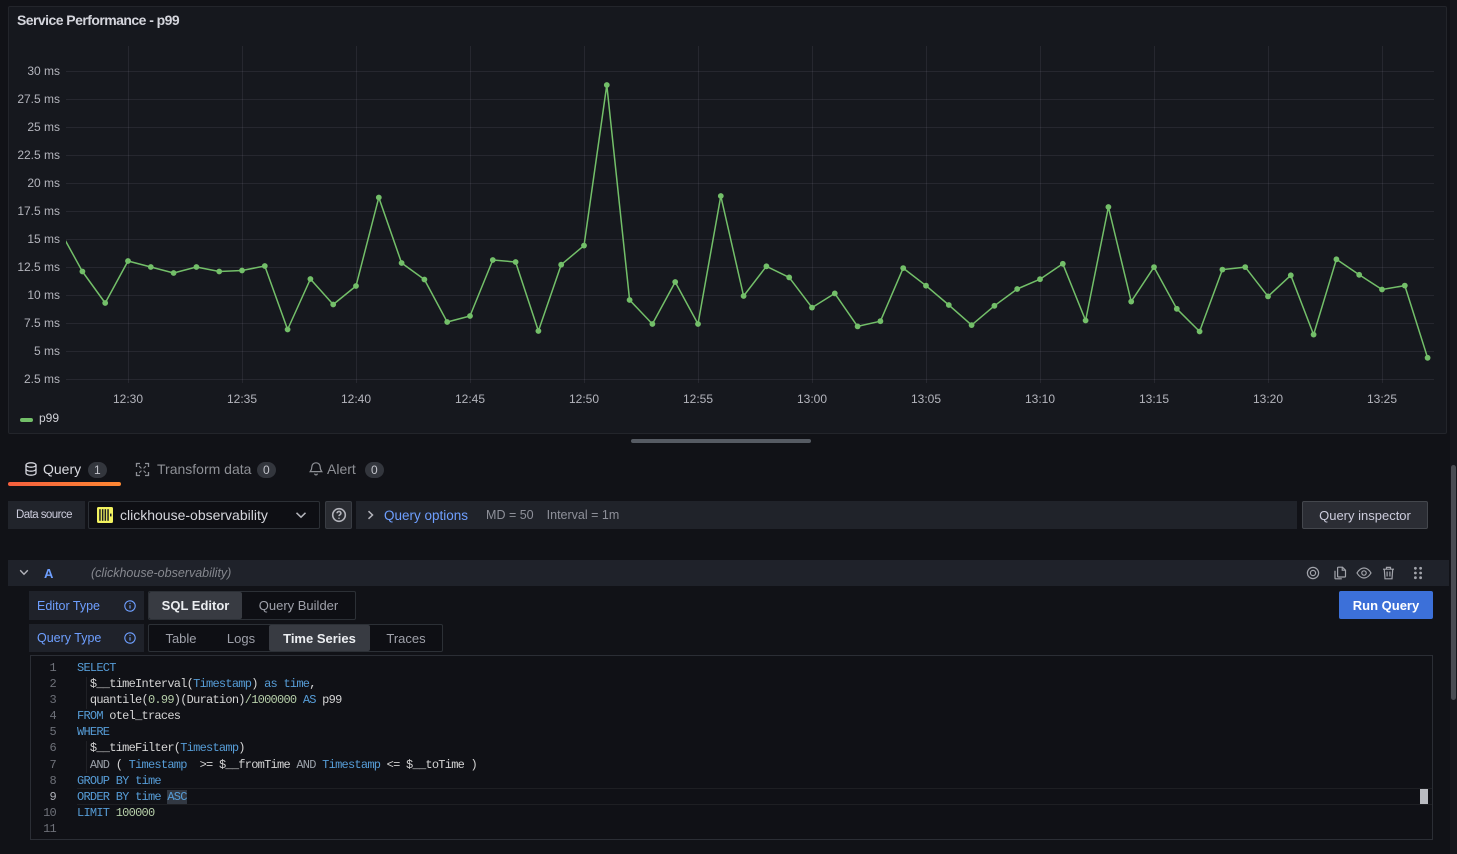  What do you see at coordinates (38, 99) in the screenshot?
I see `svg-text: 27.5 ms` at bounding box center [38, 99].